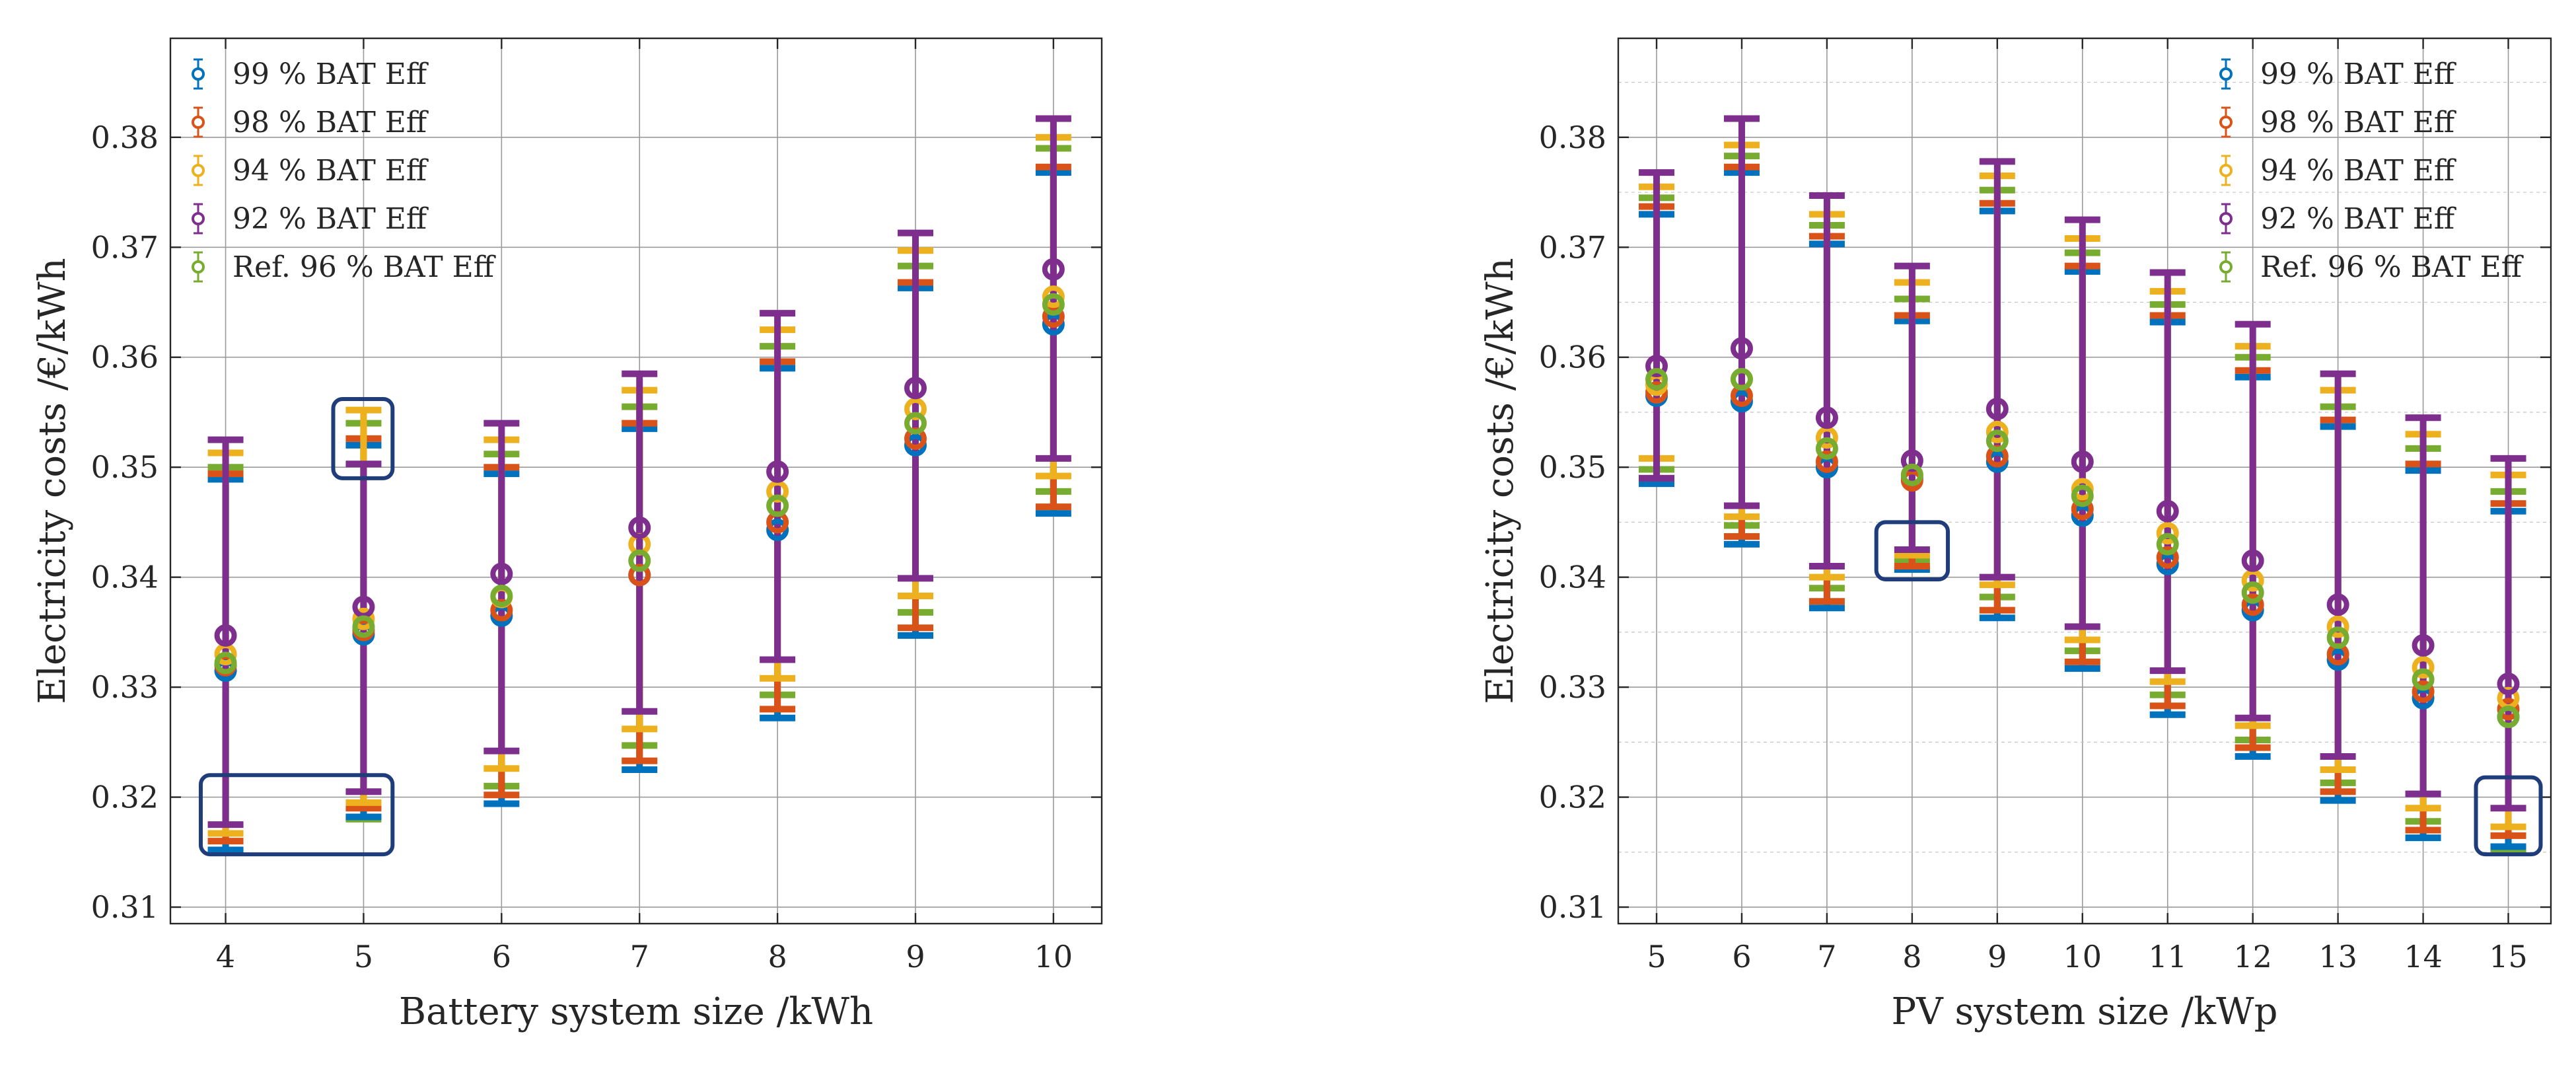 This screenshot has width=2576, height=1065. Describe the element at coordinates (226, 956) in the screenshot. I see `x-tick-label: 4` at that location.